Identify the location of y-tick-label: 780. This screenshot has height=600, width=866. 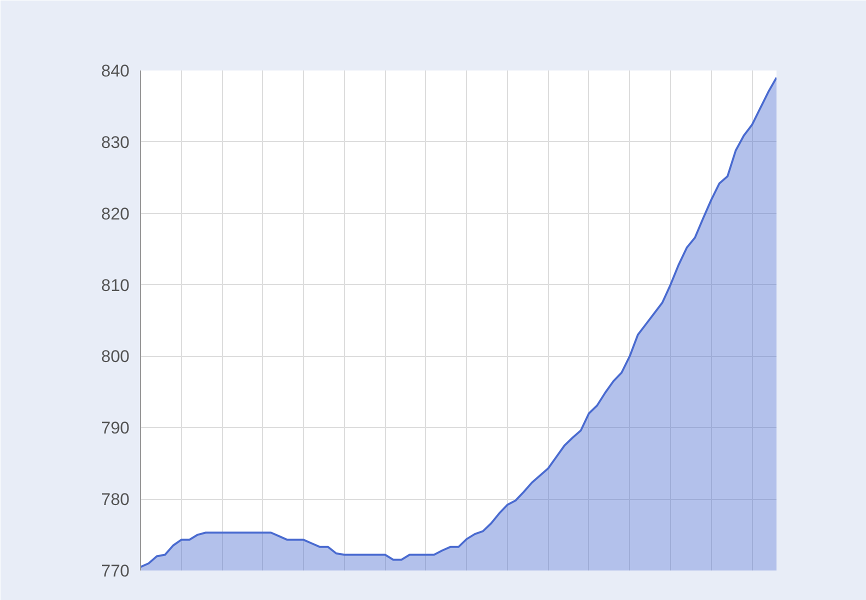
(115, 500).